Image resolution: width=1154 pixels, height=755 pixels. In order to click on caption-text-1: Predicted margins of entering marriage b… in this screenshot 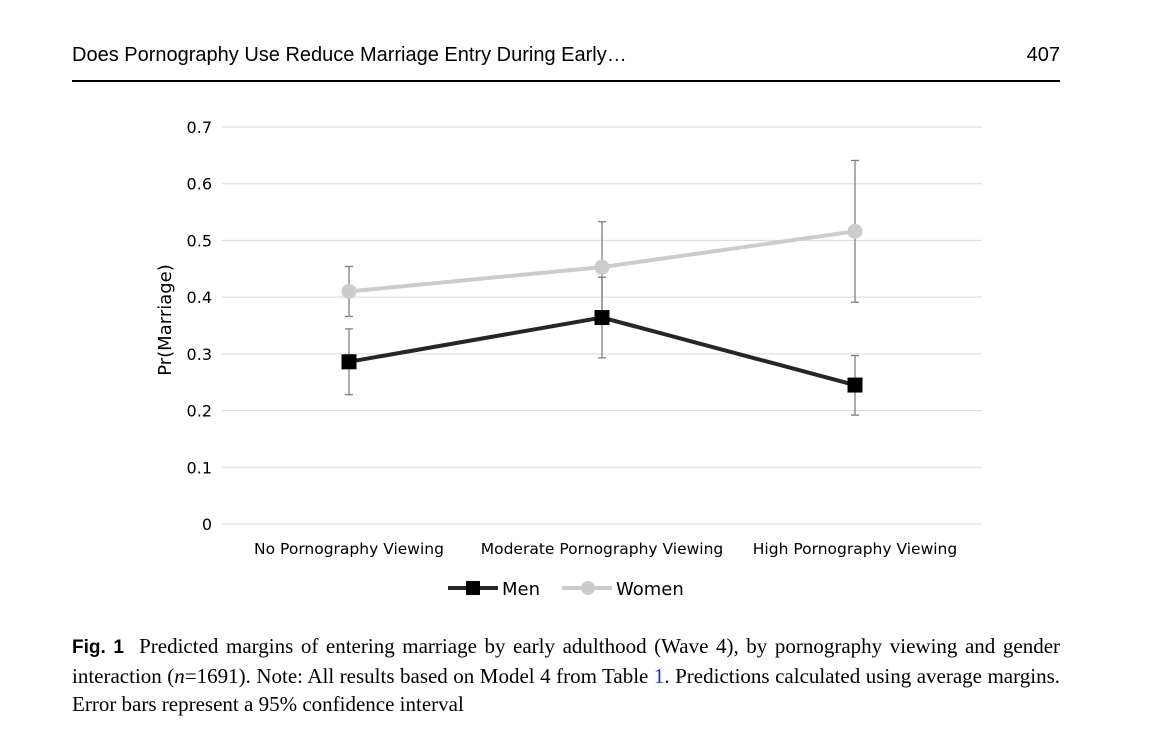, I will do `click(566, 661)`.